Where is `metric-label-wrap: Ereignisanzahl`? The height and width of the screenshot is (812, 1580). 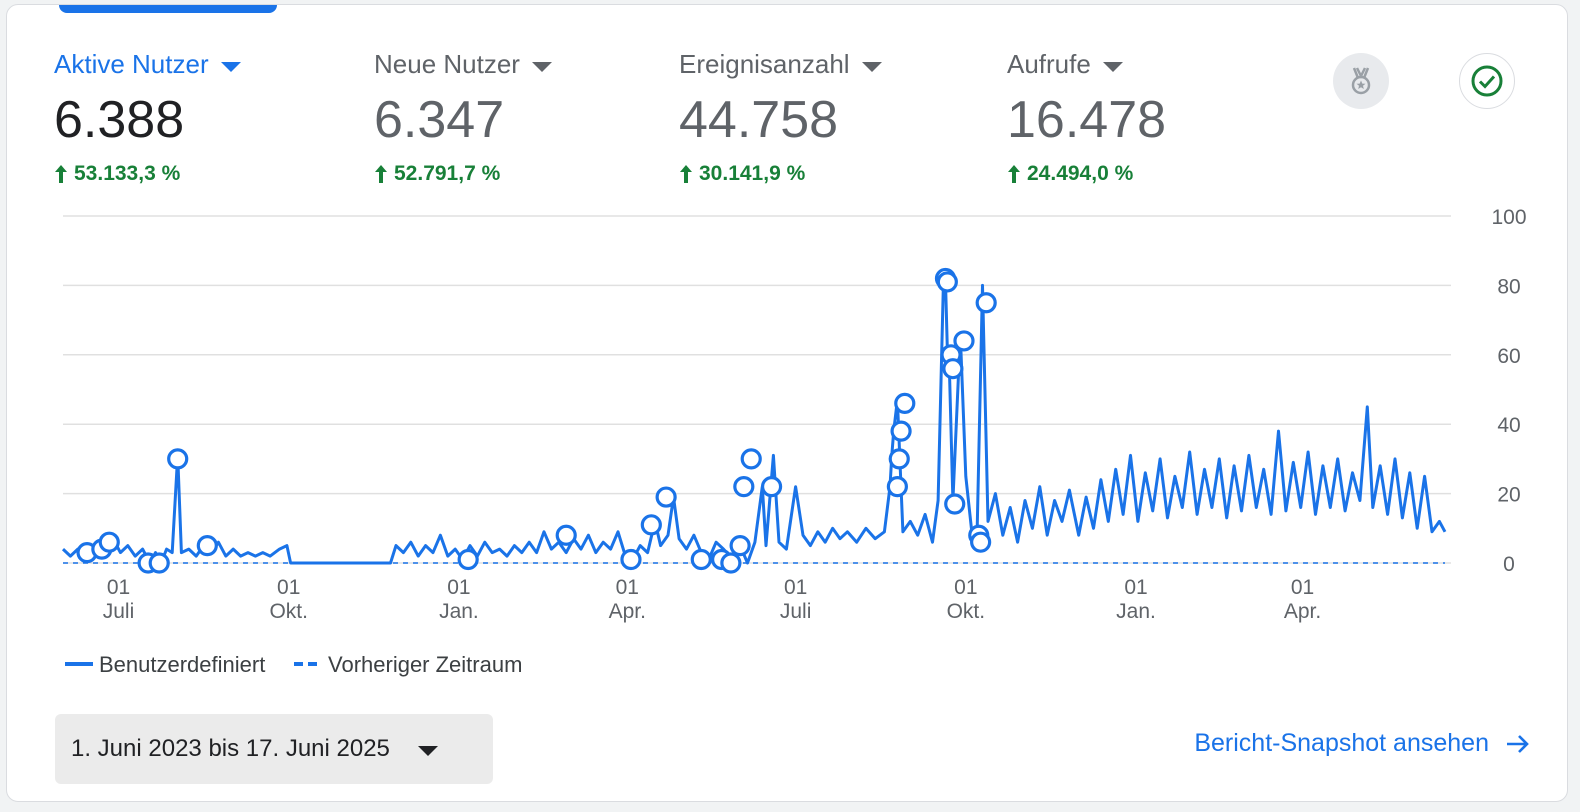 metric-label-wrap: Ereignisanzahl is located at coordinates (780, 64).